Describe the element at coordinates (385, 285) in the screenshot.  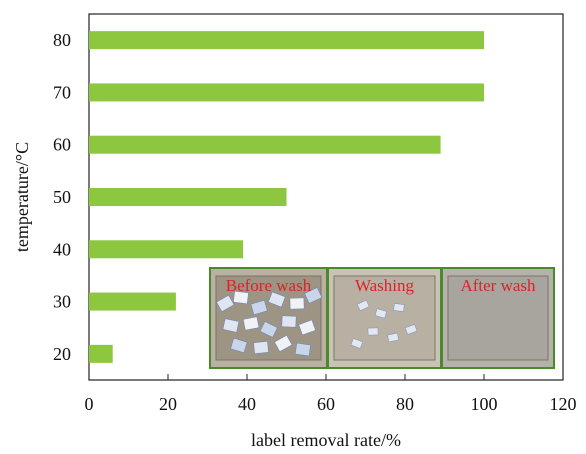
I see `inset-label: Washing` at that location.